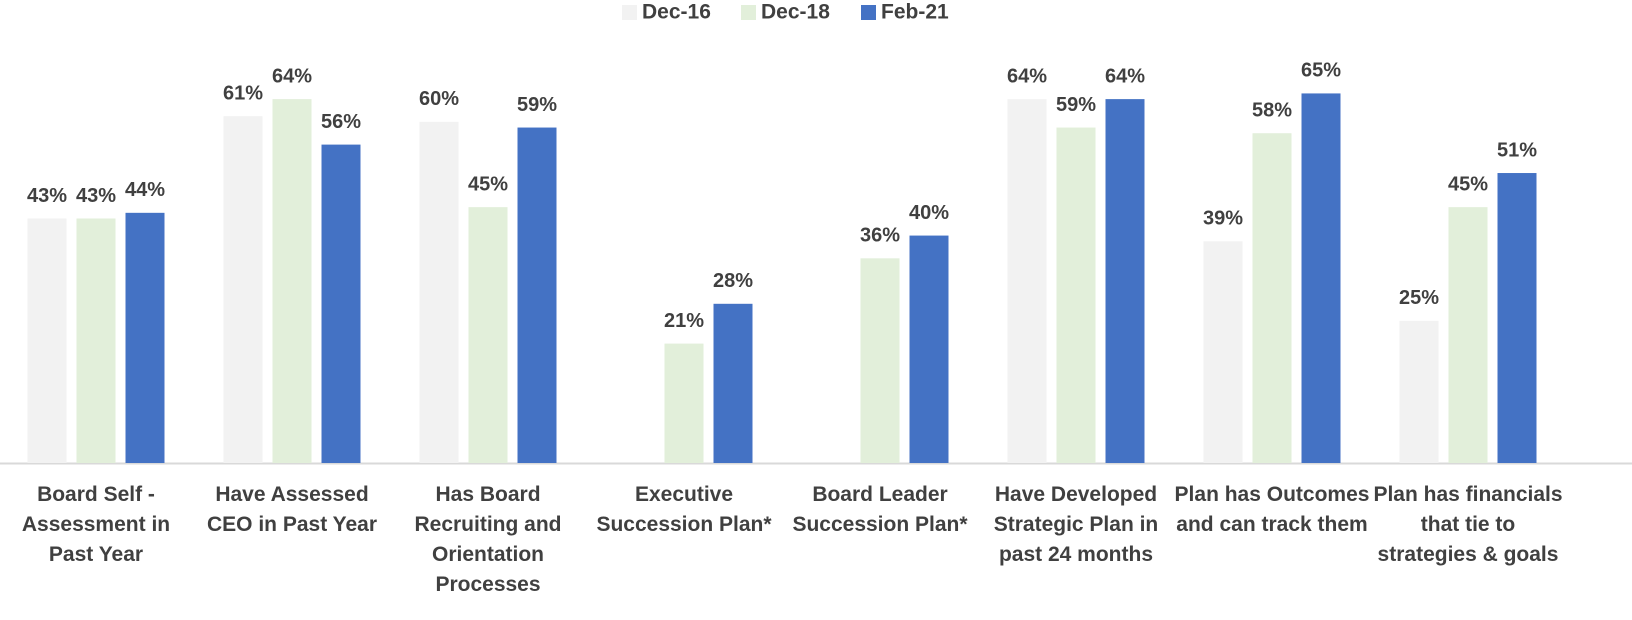 The height and width of the screenshot is (620, 1632). Describe the element at coordinates (929, 213) in the screenshot. I see `data-label: 40%` at that location.